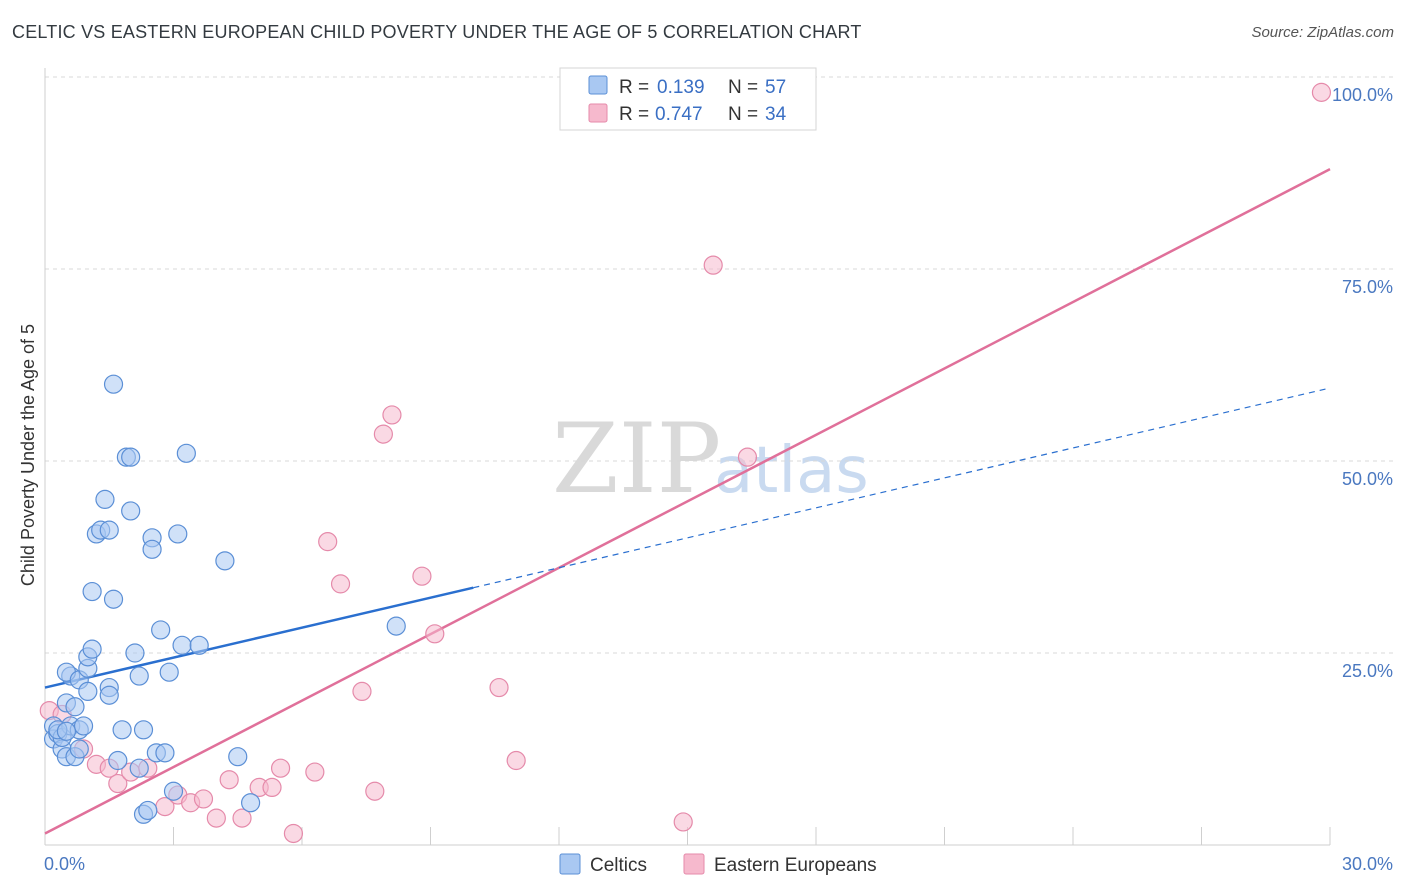 The height and width of the screenshot is (892, 1406). Describe the element at coordinates (1322, 32) in the screenshot. I see `source-credit: Source: ZipAtlas.com` at that location.